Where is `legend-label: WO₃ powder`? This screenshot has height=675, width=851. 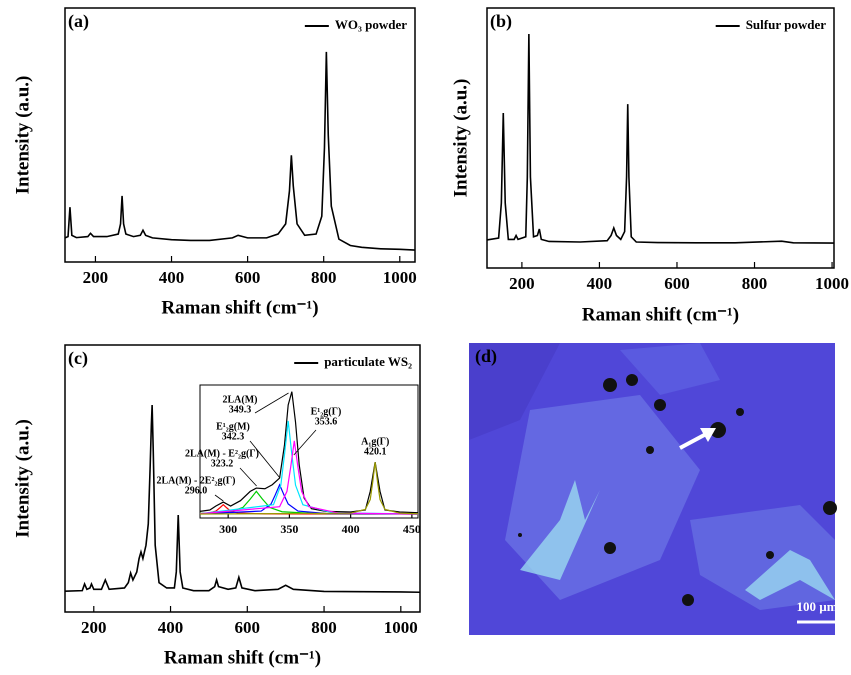 legend-label: WO₃ powder is located at coordinates (371, 24).